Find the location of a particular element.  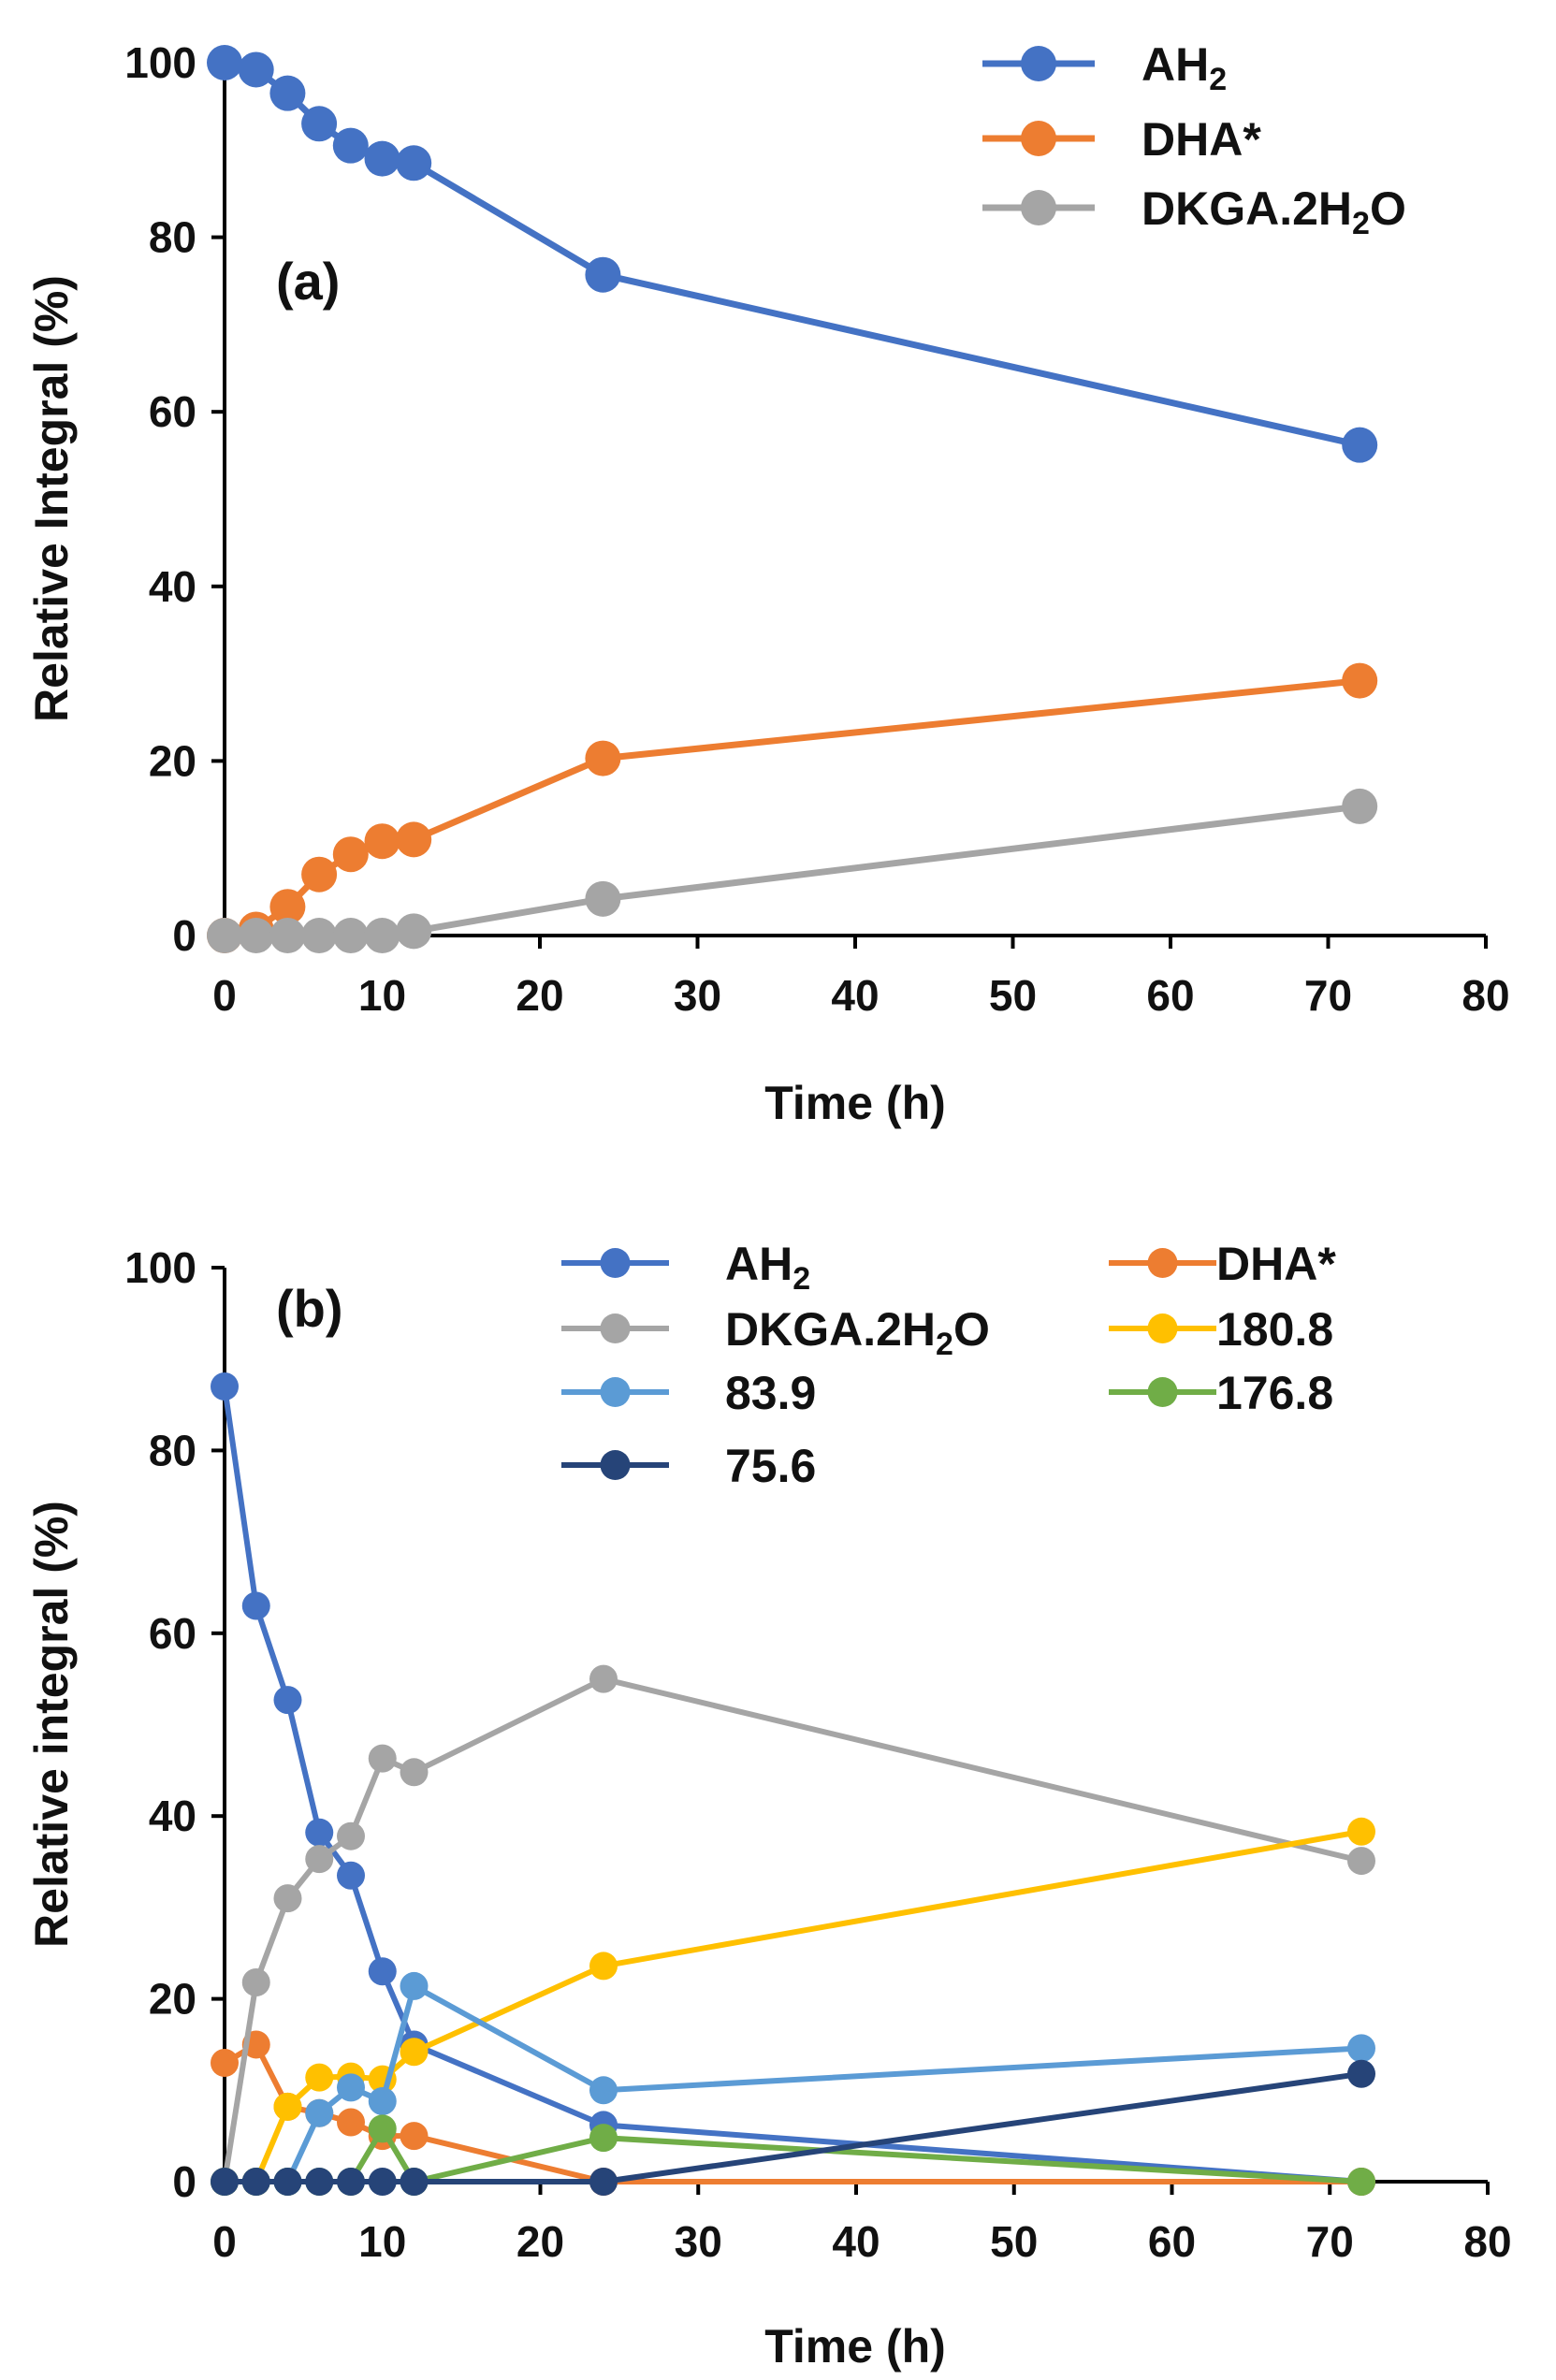

panel-label: (b) is located at coordinates (310, 1308).